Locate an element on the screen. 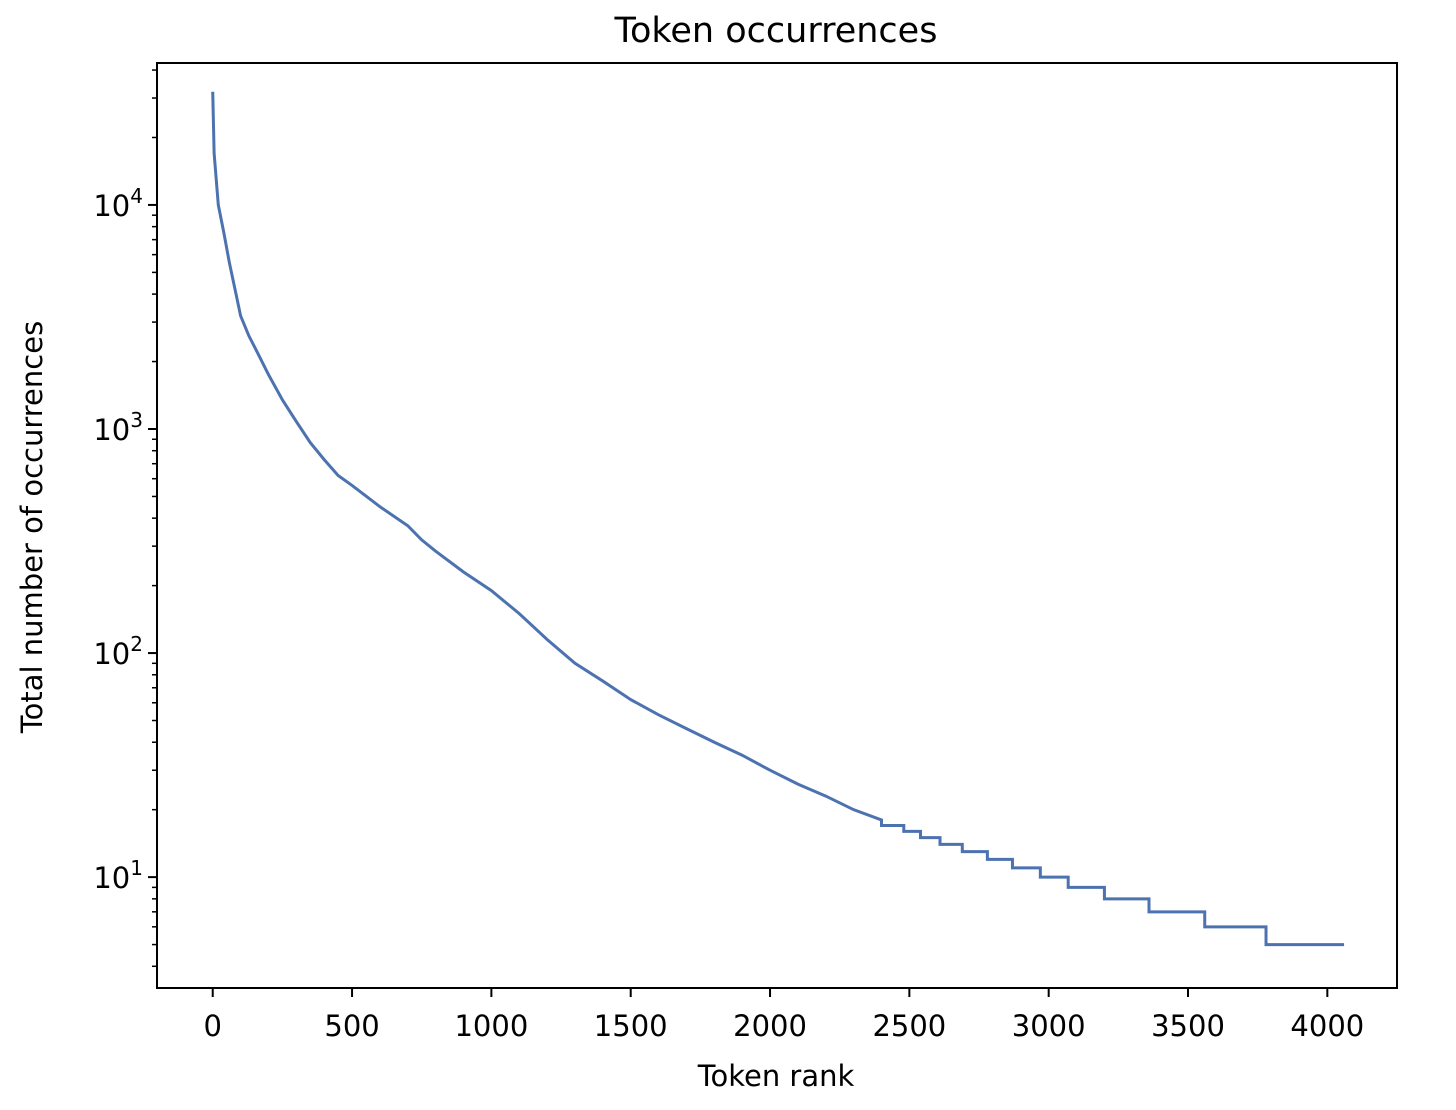 This screenshot has width=1456, height=1110. x-tick-label: 500 is located at coordinates (351, 1026).